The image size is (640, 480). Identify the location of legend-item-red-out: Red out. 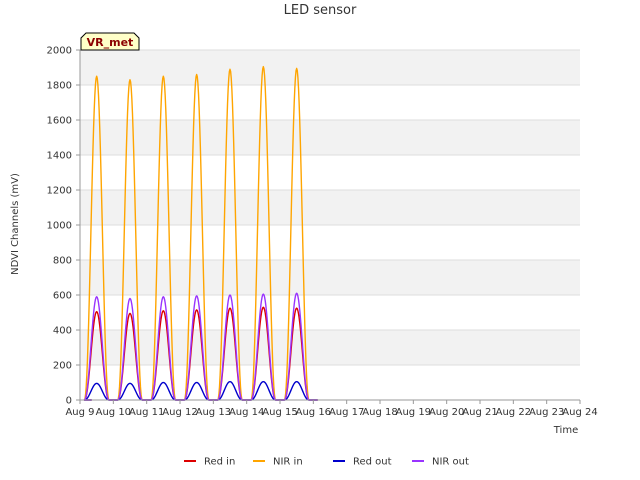
(362, 462).